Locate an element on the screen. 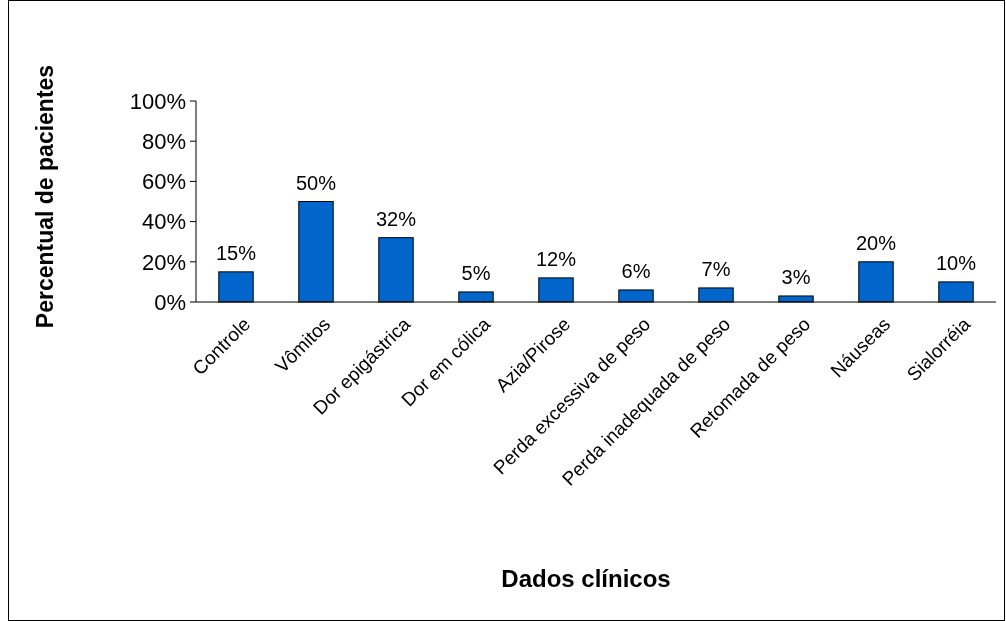 The height and width of the screenshot is (621, 1006). y-tick-label: 20% is located at coordinates (163, 262).